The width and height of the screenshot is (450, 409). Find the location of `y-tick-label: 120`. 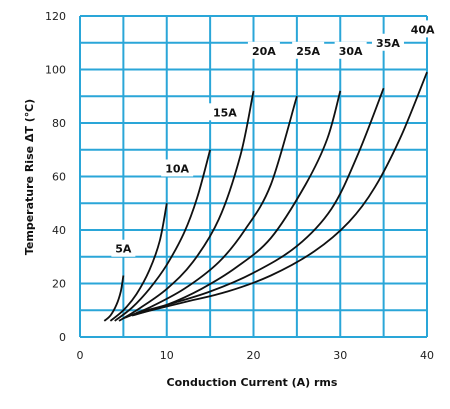

y-tick-label: 120 is located at coordinates (55, 16).